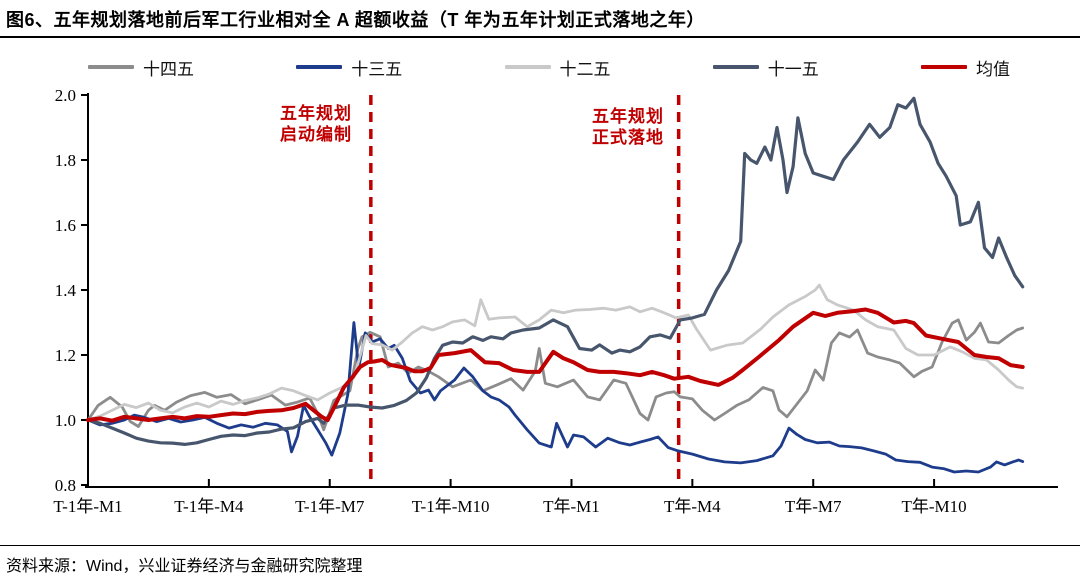  I want to click on y-axis-tick-label: 1.0, so click(65, 420).